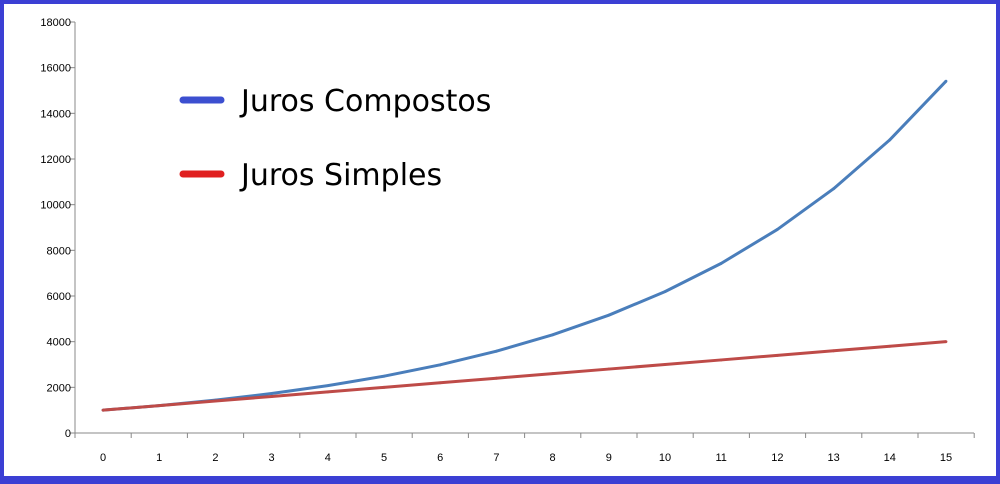 Image resolution: width=1000 pixels, height=484 pixels. Describe the element at coordinates (335, 138) in the screenshot. I see `legend: Juros Compostos Juros Simples` at that location.